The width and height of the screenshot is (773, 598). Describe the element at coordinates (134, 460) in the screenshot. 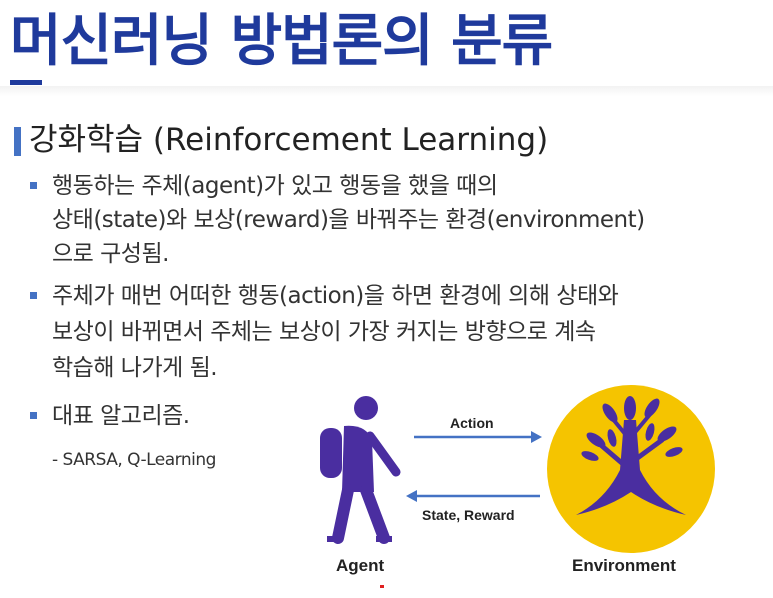

I see `algorithm-list: - SARSA, Q-Learning` at that location.